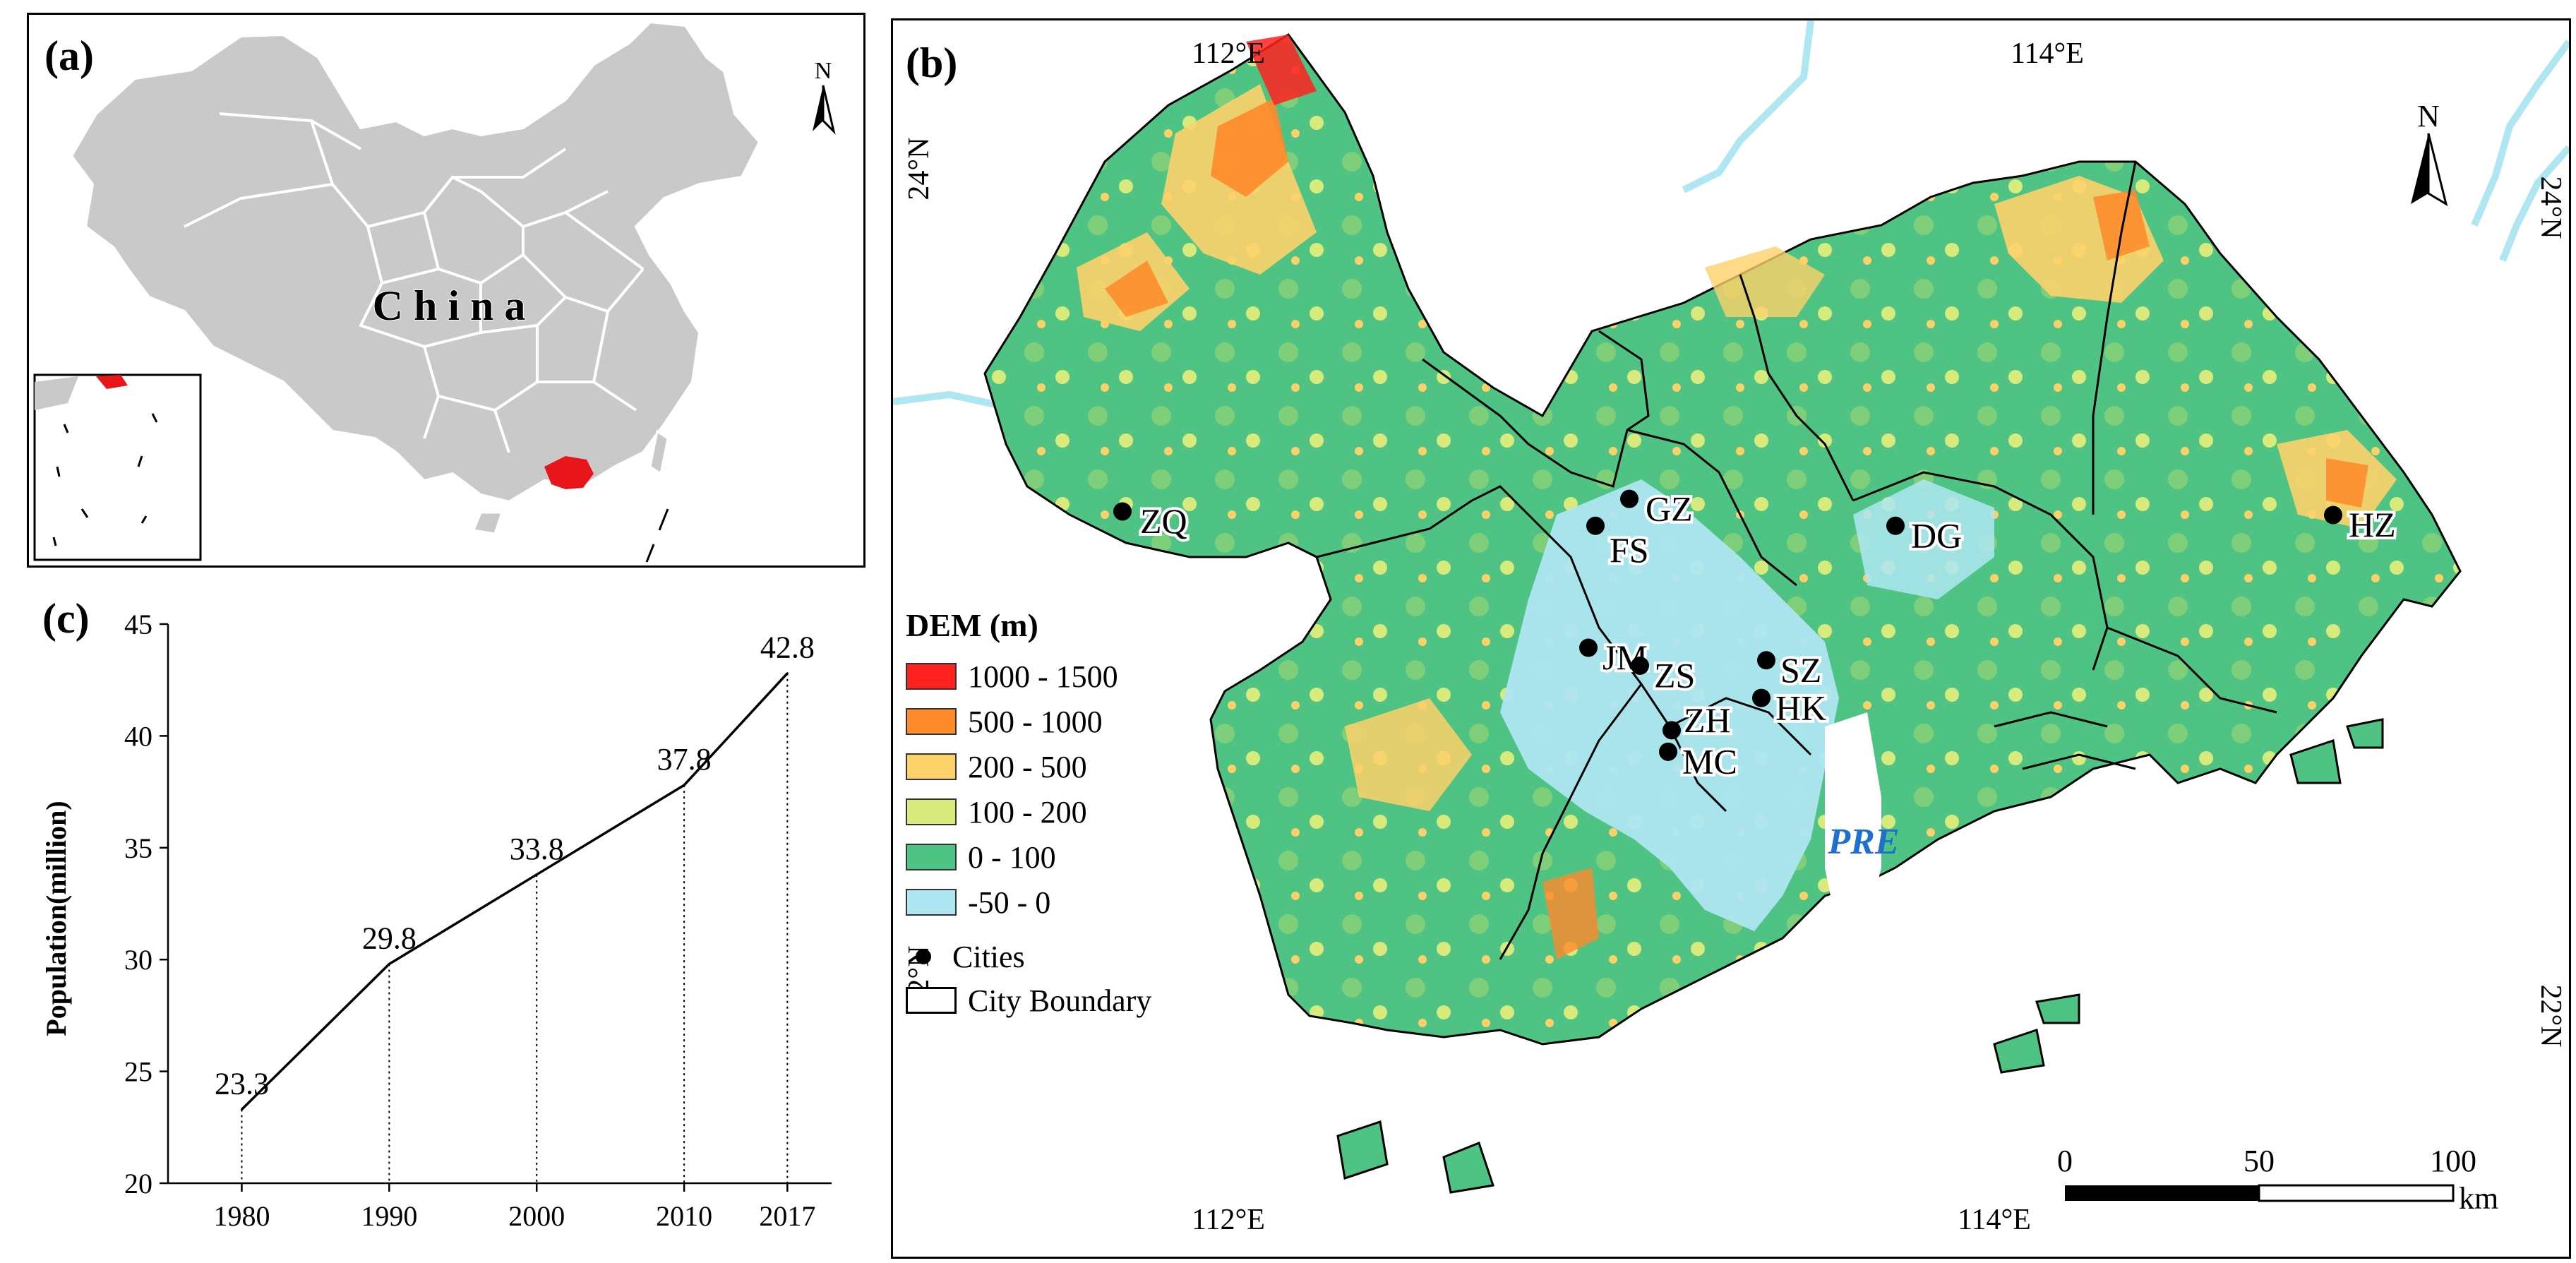 The image size is (2576, 1263). Describe the element at coordinates (138, 624) in the screenshot. I see `y-tick-label: 45` at that location.